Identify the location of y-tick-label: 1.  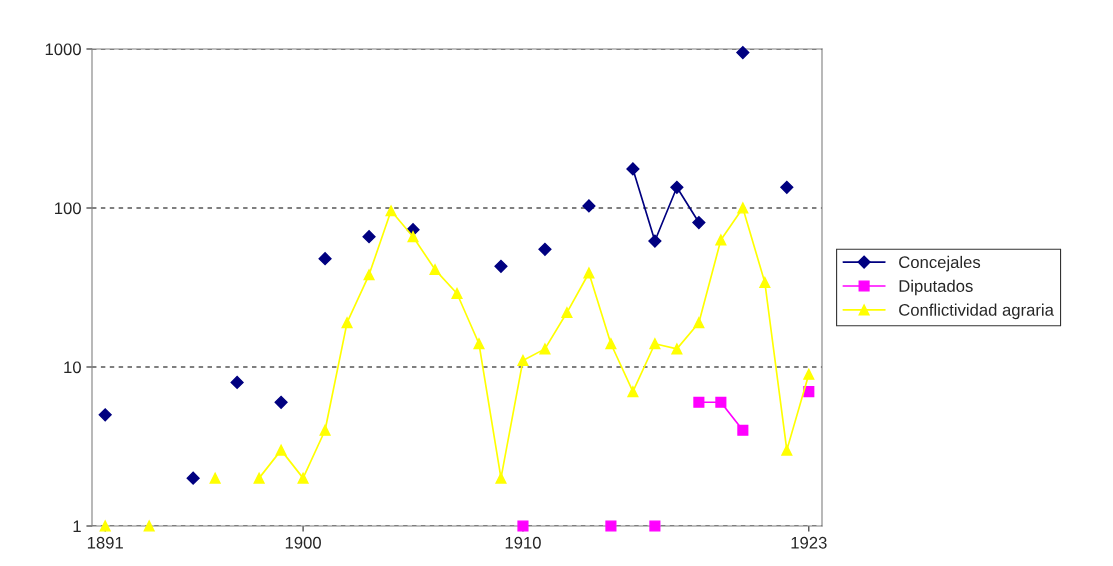
(77, 526).